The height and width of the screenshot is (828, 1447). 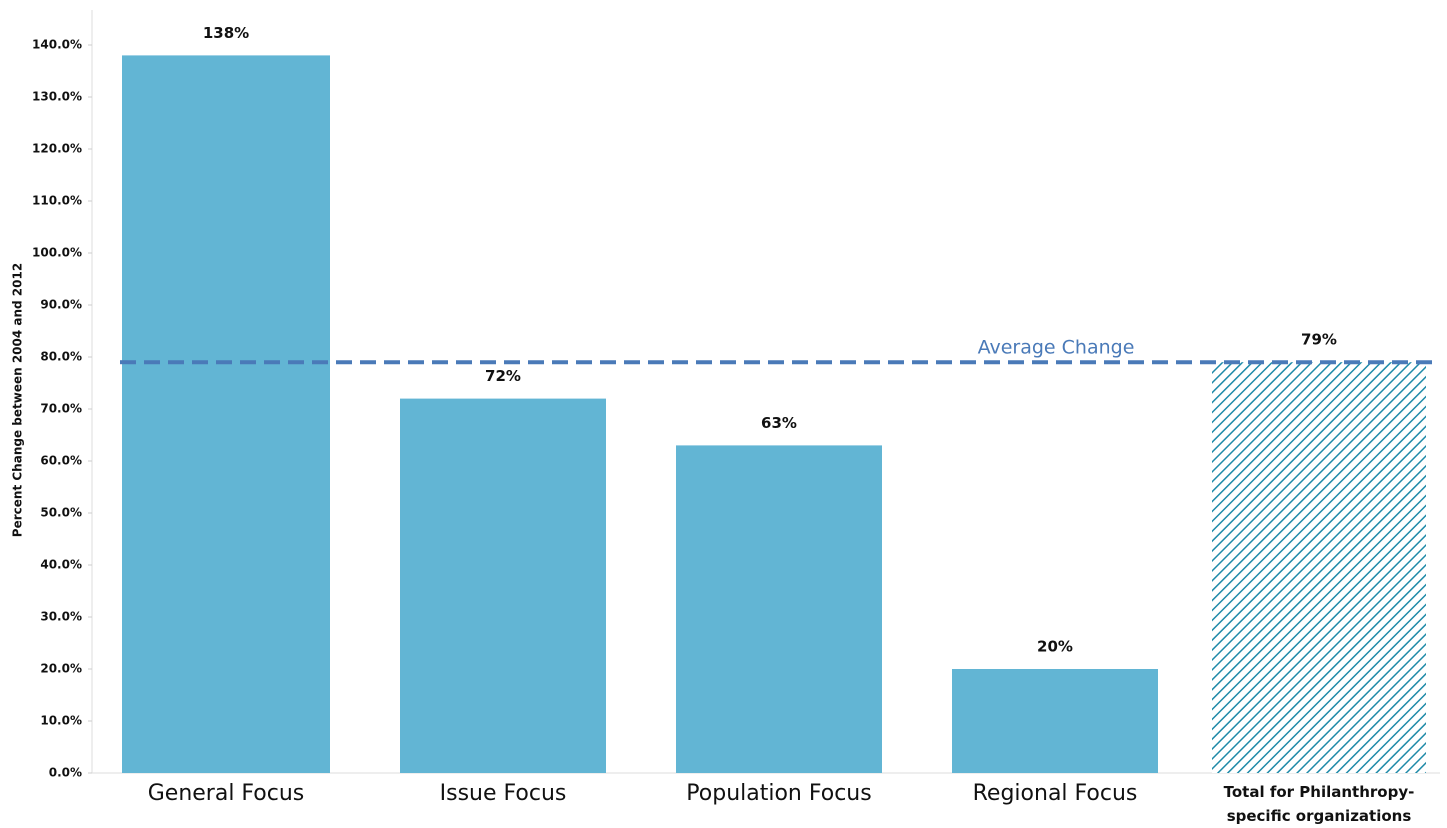 I want to click on y-tick-label: 130.0%, so click(x=57, y=97).